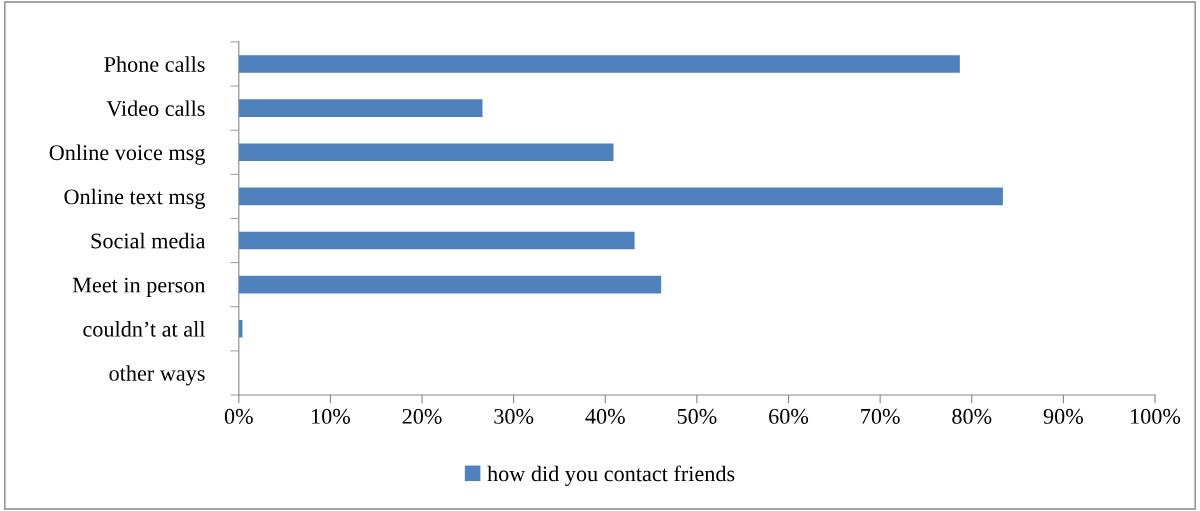 The height and width of the screenshot is (511, 1200). I want to click on y-tick-label: Meet in person, so click(139, 287).